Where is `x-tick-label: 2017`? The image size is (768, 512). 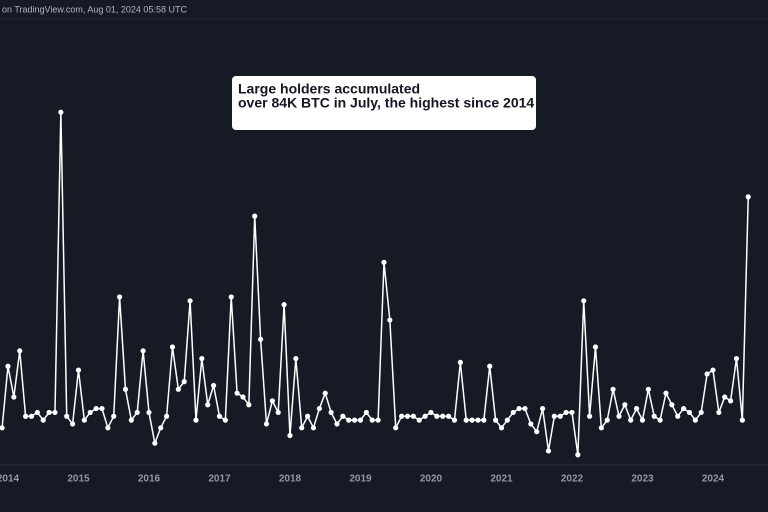 x-tick-label: 2017 is located at coordinates (219, 479).